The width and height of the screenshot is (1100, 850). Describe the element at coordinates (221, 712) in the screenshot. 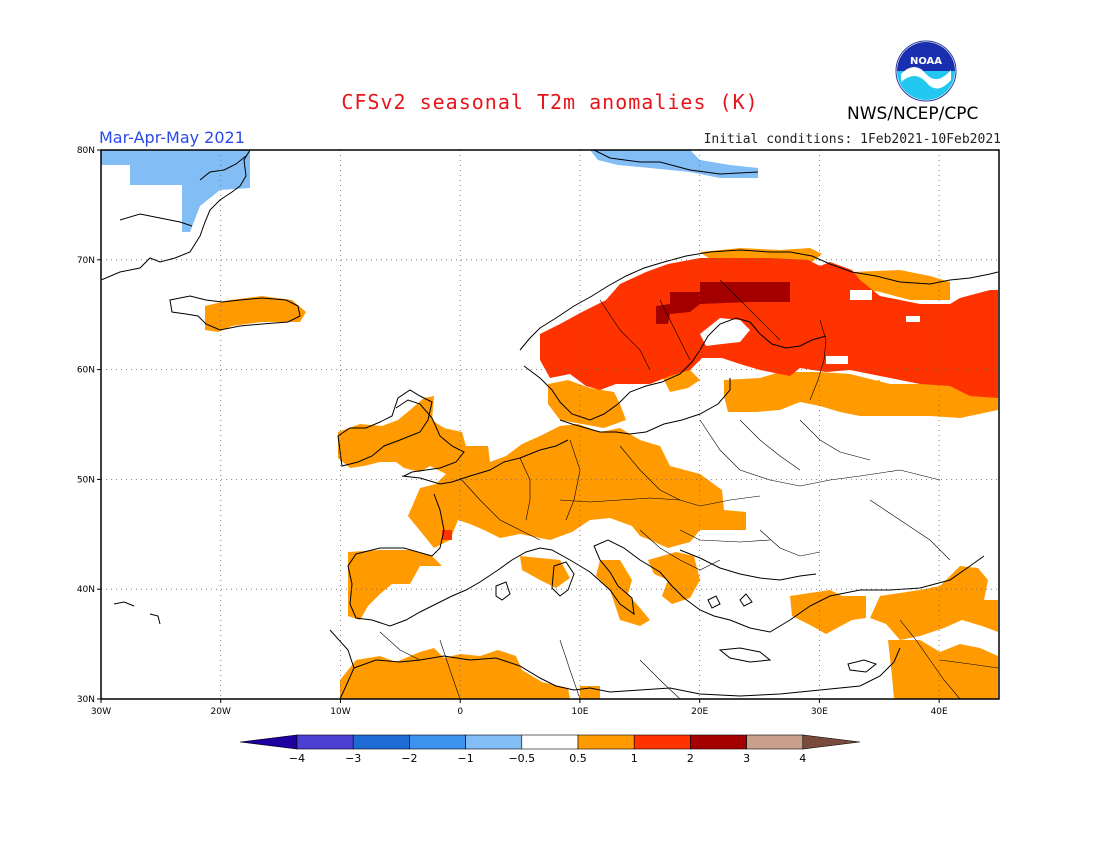

I see `lon-tick-label: 20W` at that location.